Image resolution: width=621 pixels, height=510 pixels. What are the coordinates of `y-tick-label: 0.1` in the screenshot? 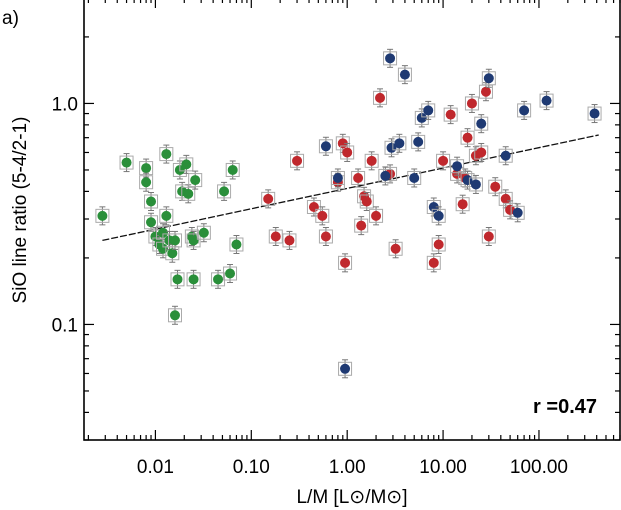 It's located at (65, 325).